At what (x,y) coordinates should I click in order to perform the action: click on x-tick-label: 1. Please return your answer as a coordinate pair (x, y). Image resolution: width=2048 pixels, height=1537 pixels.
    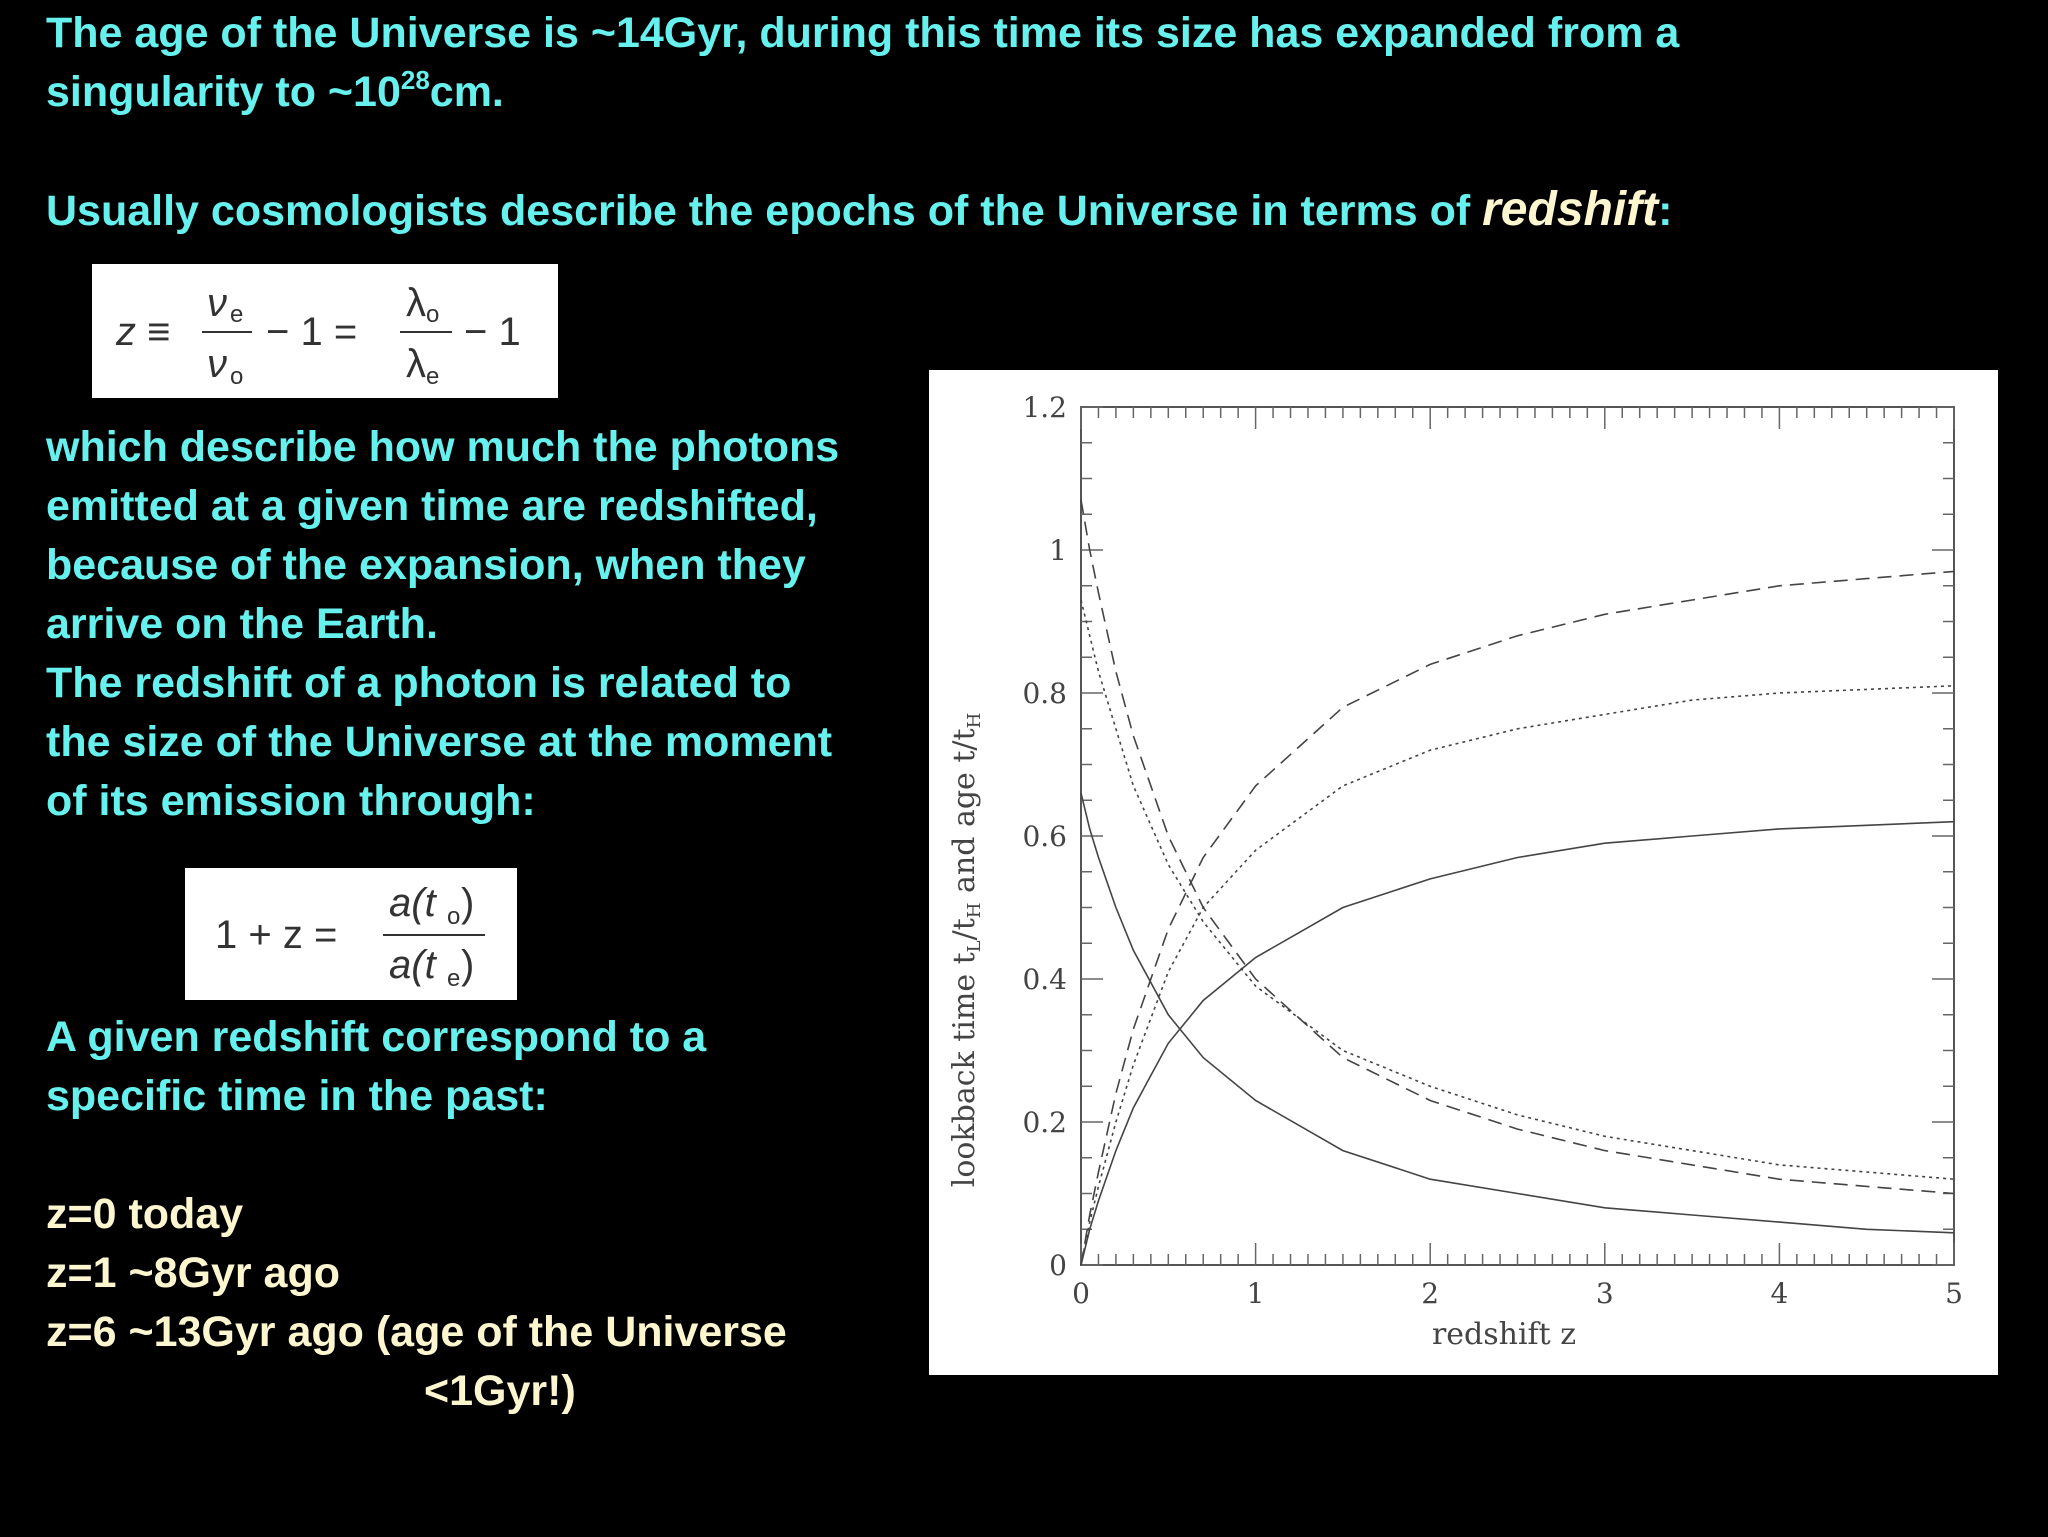
    Looking at the image, I should click on (1256, 1293).